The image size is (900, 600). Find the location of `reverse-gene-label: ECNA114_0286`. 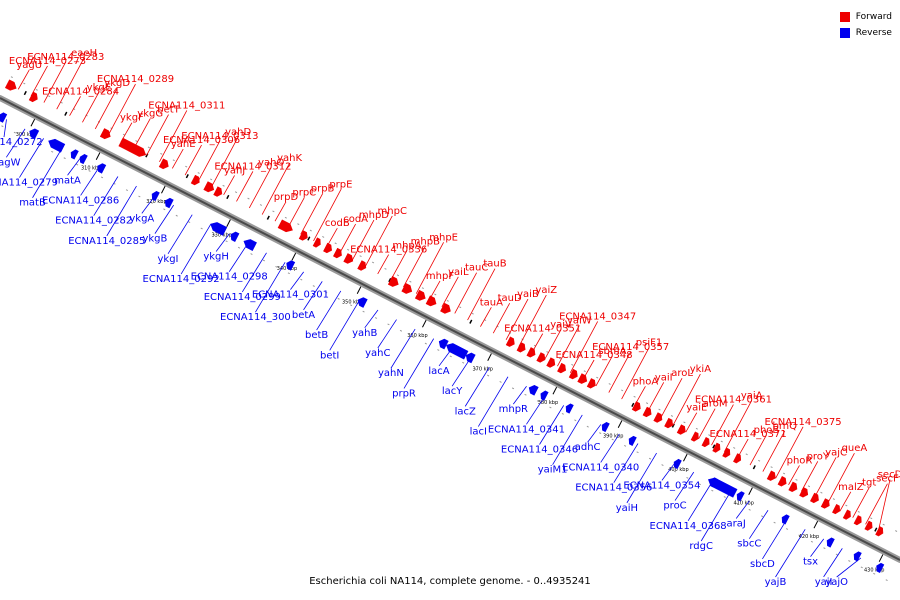

reverse-gene-label: ECNA114_0286 is located at coordinates (80, 200).